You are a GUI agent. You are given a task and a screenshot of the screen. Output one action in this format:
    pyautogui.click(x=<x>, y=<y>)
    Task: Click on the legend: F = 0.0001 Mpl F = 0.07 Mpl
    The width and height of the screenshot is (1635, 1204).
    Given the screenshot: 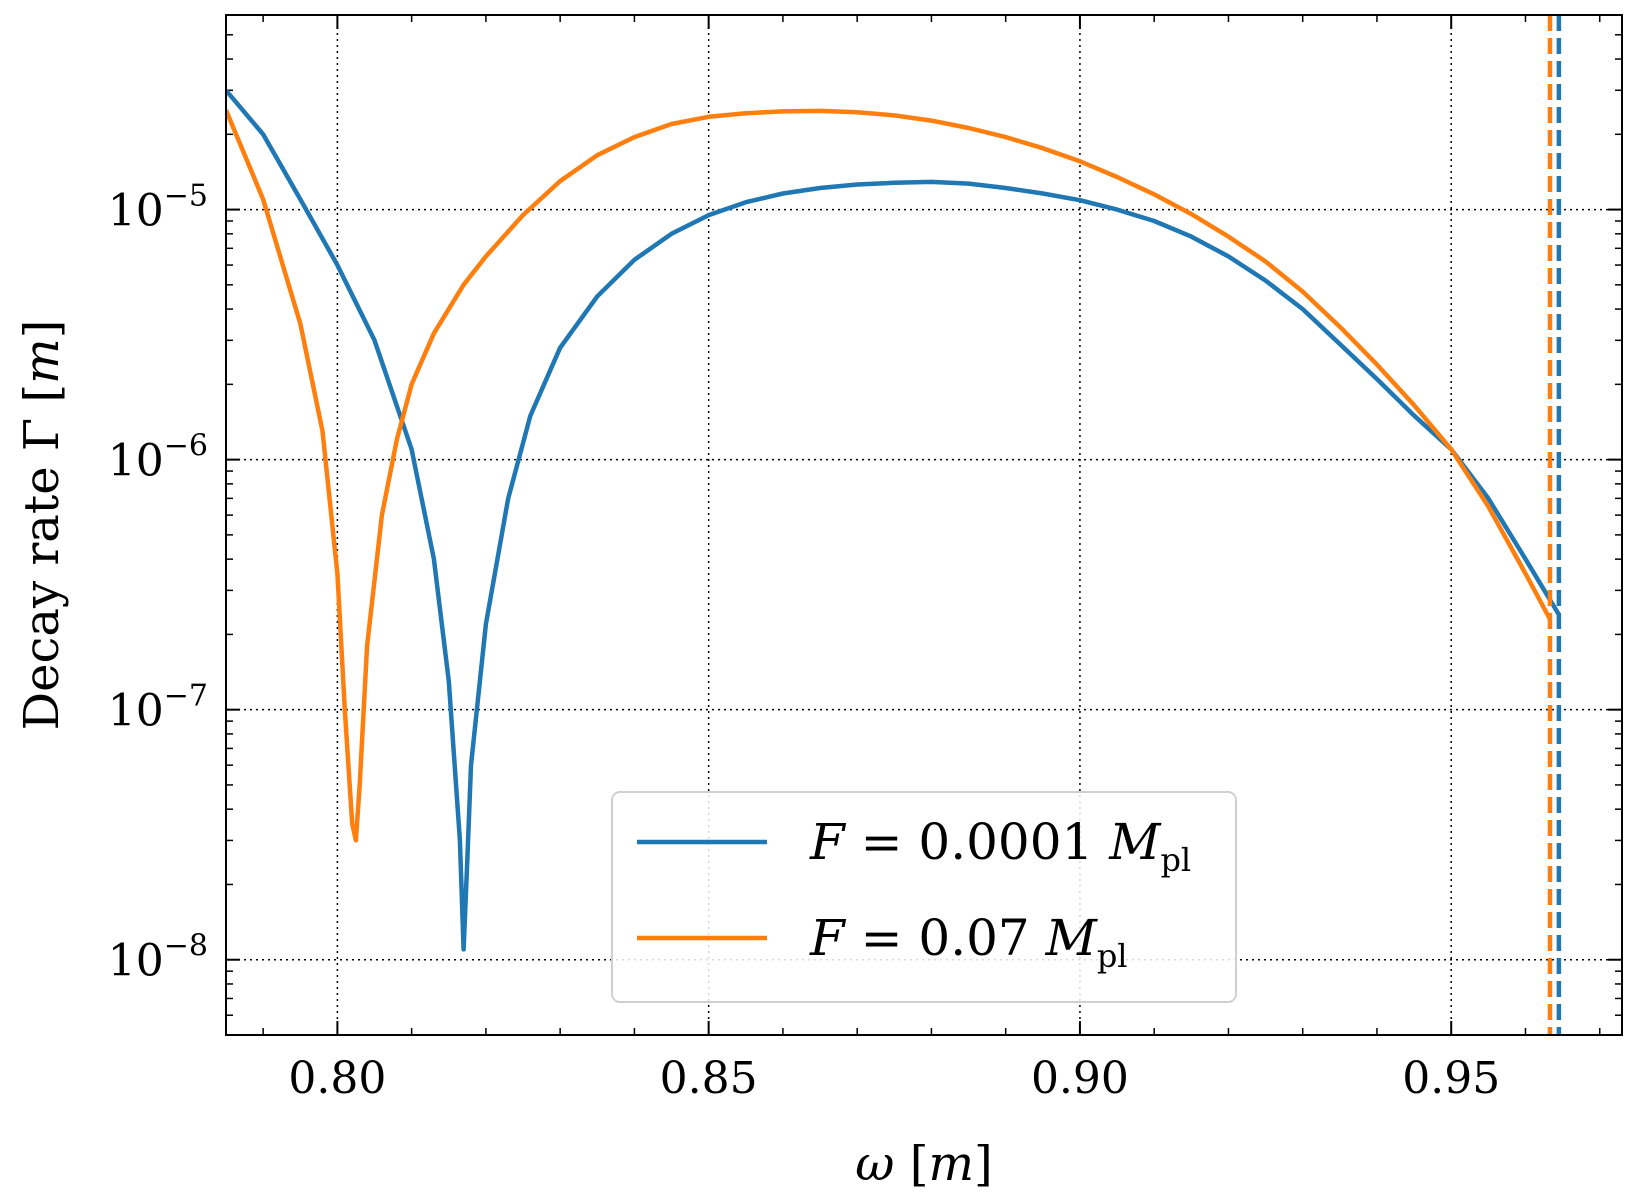 What is the action you would take?
    pyautogui.click(x=924, y=897)
    